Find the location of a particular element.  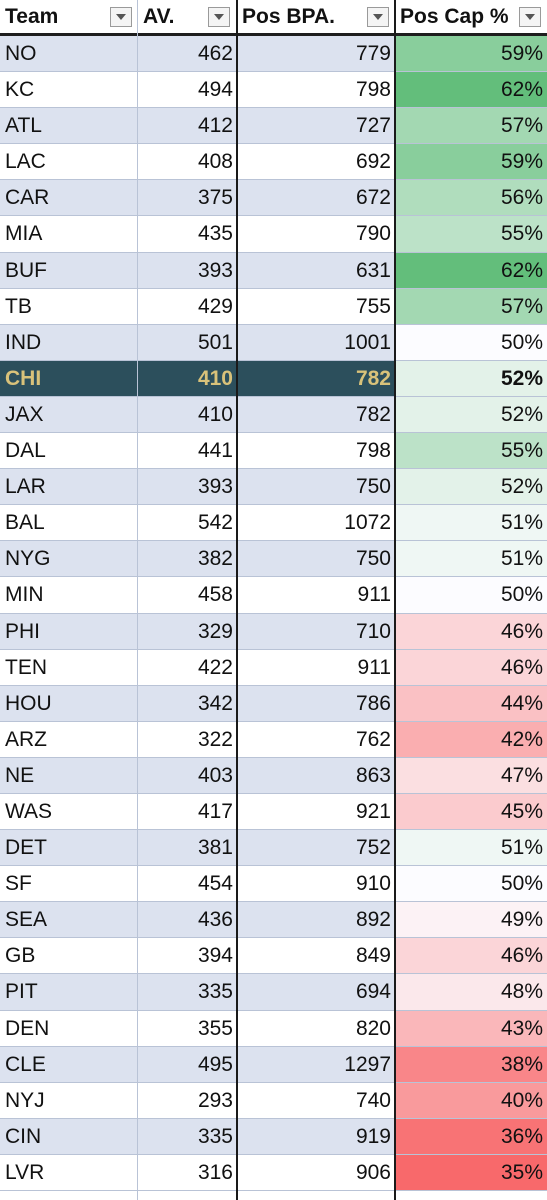

bpa-cell: 863 is located at coordinates (373, 775).